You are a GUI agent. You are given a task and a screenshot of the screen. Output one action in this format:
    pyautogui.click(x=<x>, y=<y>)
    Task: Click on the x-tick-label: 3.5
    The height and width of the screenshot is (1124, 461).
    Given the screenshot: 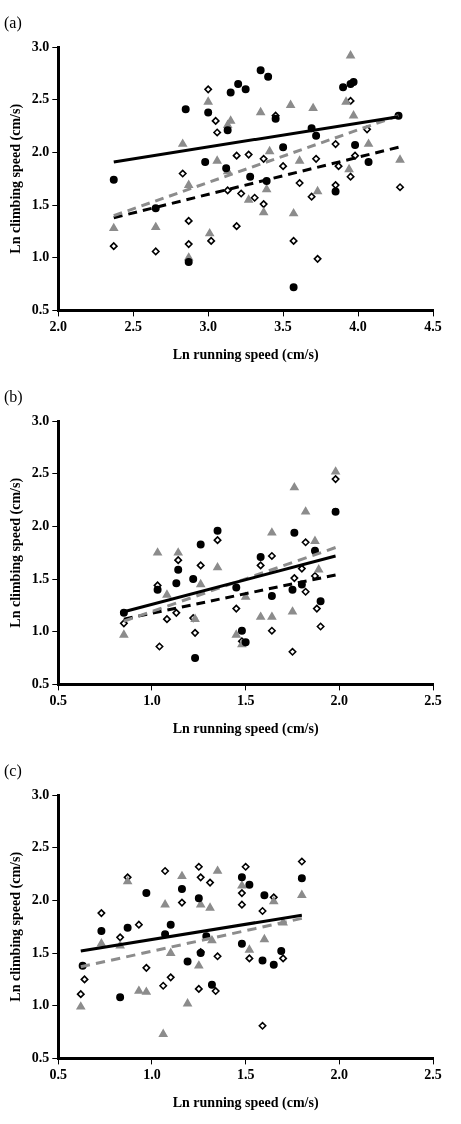 What is the action you would take?
    pyautogui.click(x=283, y=327)
    